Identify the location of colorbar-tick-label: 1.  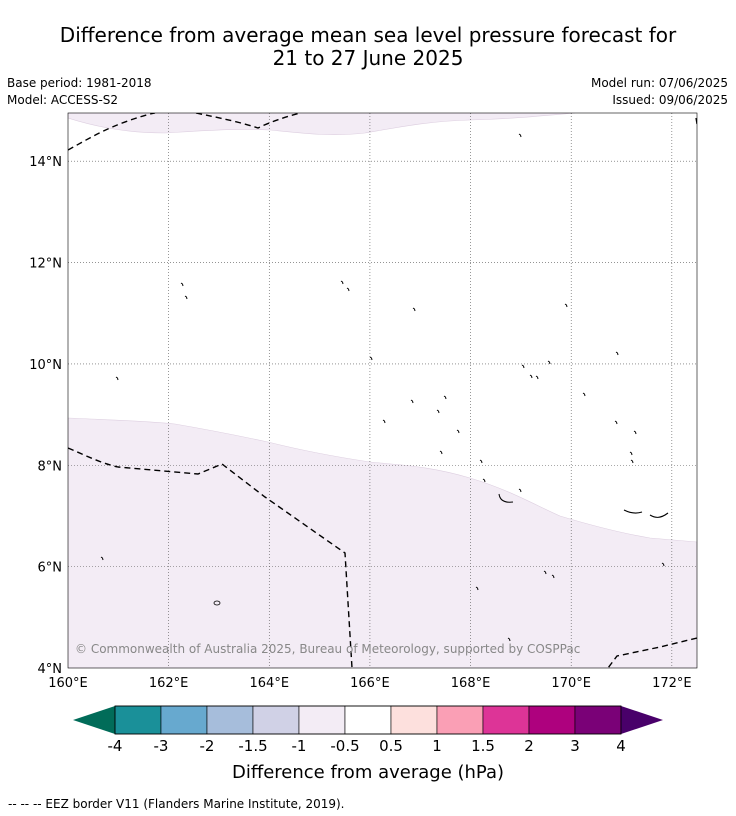
(437, 746).